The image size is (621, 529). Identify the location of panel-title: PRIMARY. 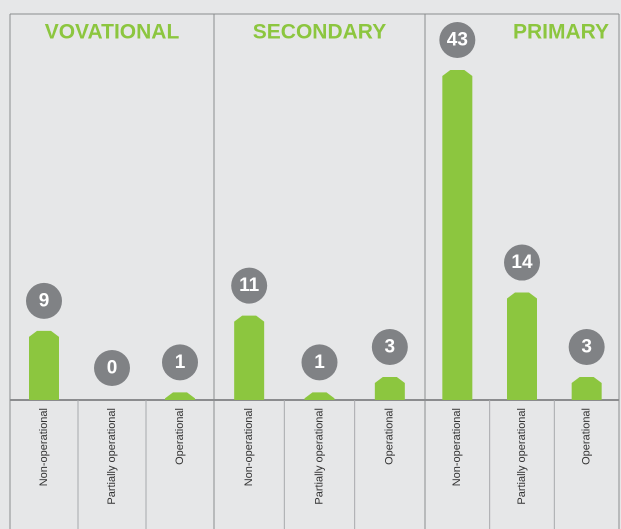
(561, 32).